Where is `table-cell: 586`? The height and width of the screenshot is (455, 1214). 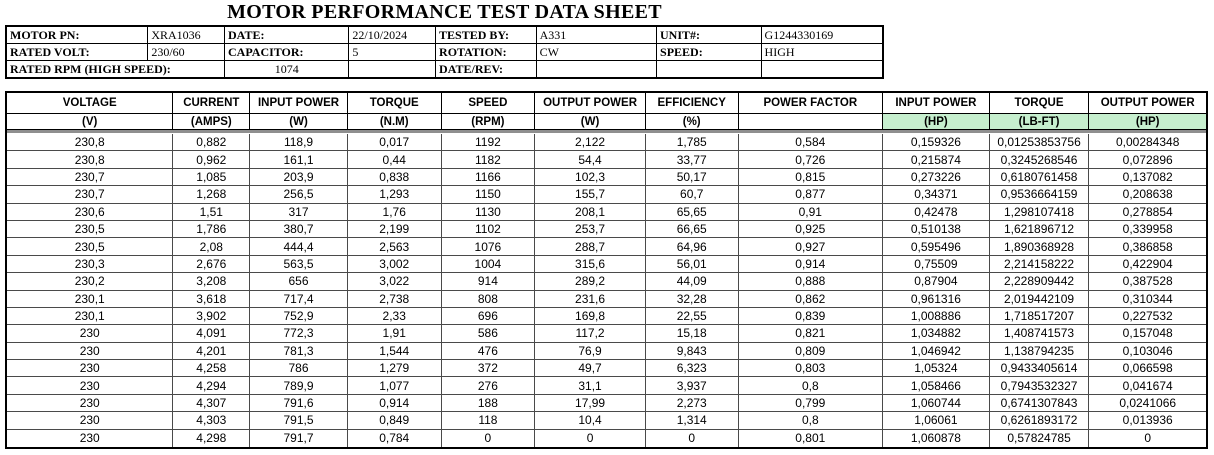
table-cell: 586 is located at coordinates (488, 334).